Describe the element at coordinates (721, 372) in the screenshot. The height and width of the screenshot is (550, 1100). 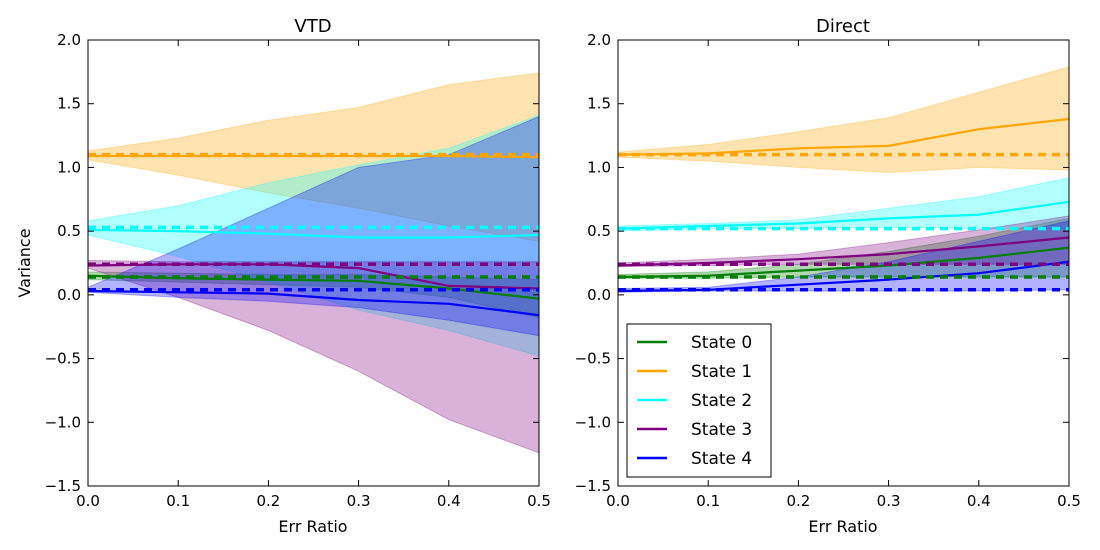
I see `legend-label: State 1` at that location.